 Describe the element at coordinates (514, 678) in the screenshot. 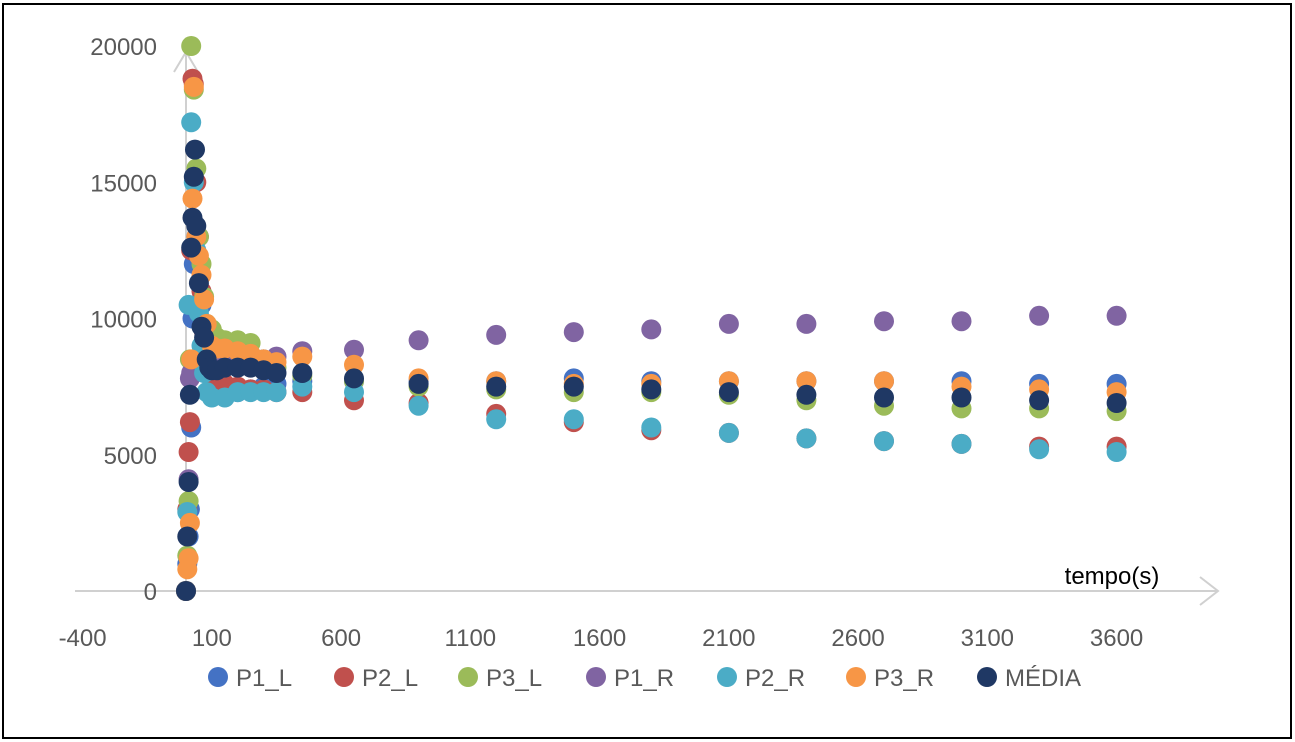

I see `legend-label: P3_L` at that location.